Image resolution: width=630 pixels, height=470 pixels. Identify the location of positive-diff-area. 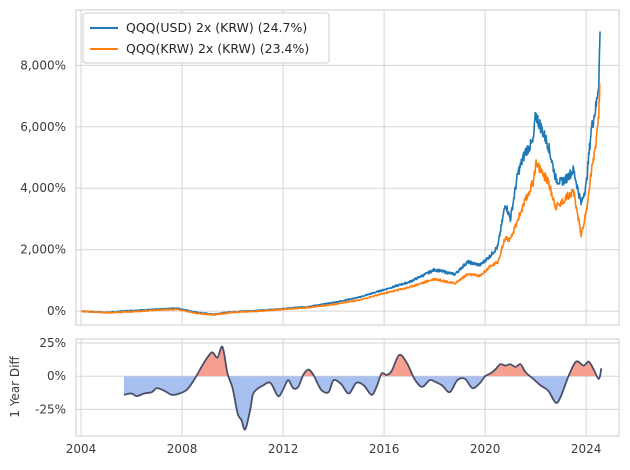
(399, 361).